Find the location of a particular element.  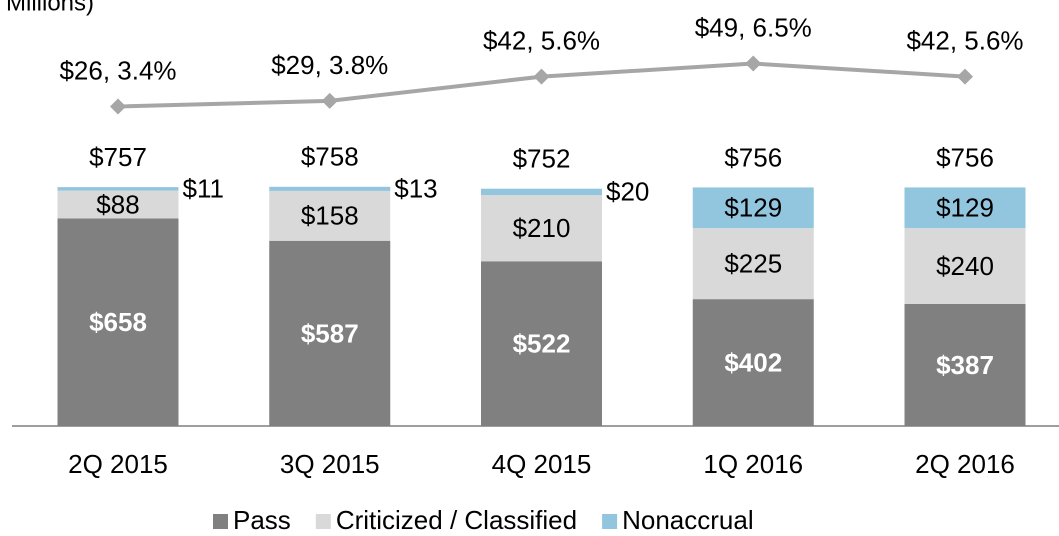

data-label: $225 is located at coordinates (753, 264).